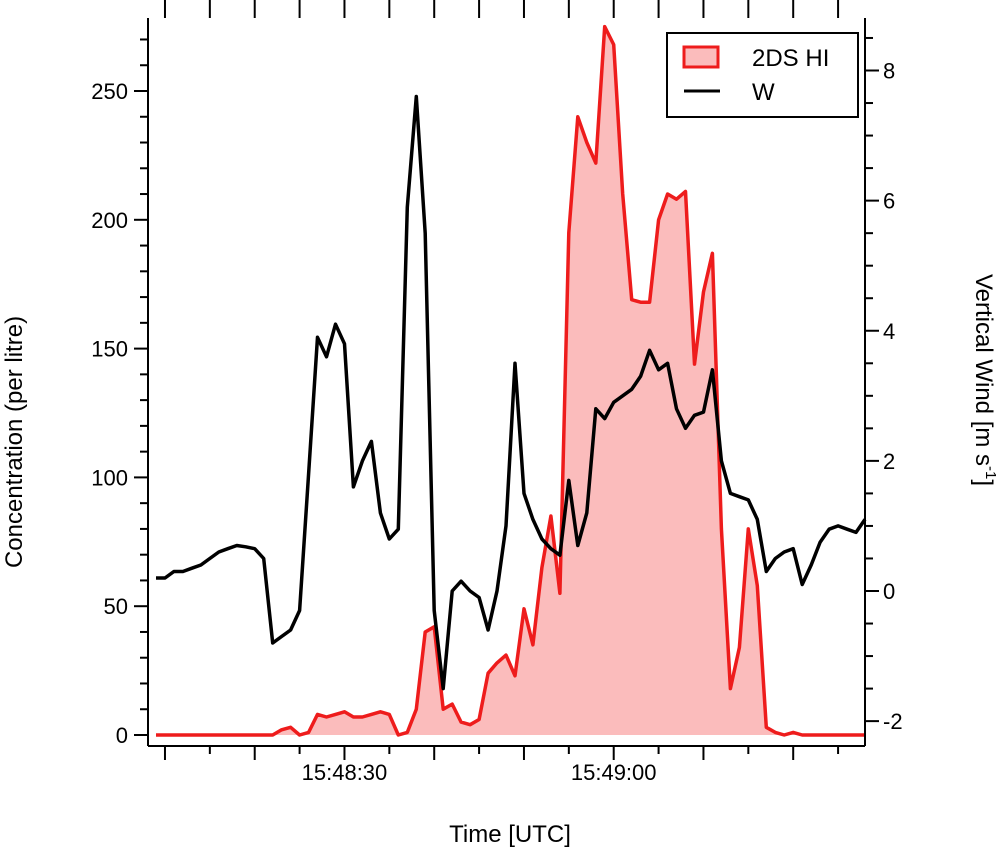 This screenshot has height=854, width=1006. I want to click on bottom-tick-label: 15:48:30, so click(345, 772).